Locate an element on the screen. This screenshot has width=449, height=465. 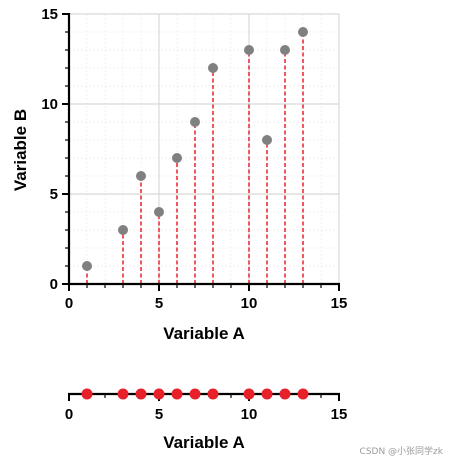
main-y-axis-title: Variable B is located at coordinates (20, 150).